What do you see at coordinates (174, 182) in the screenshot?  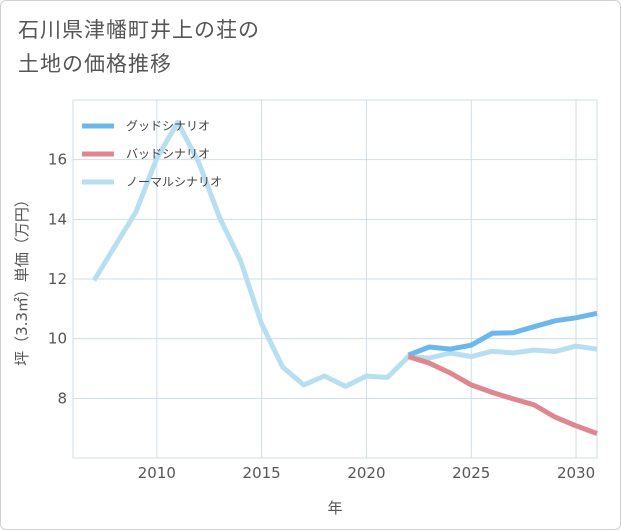 I see `legend-label-2: ノーマルシナリオ` at bounding box center [174, 182].